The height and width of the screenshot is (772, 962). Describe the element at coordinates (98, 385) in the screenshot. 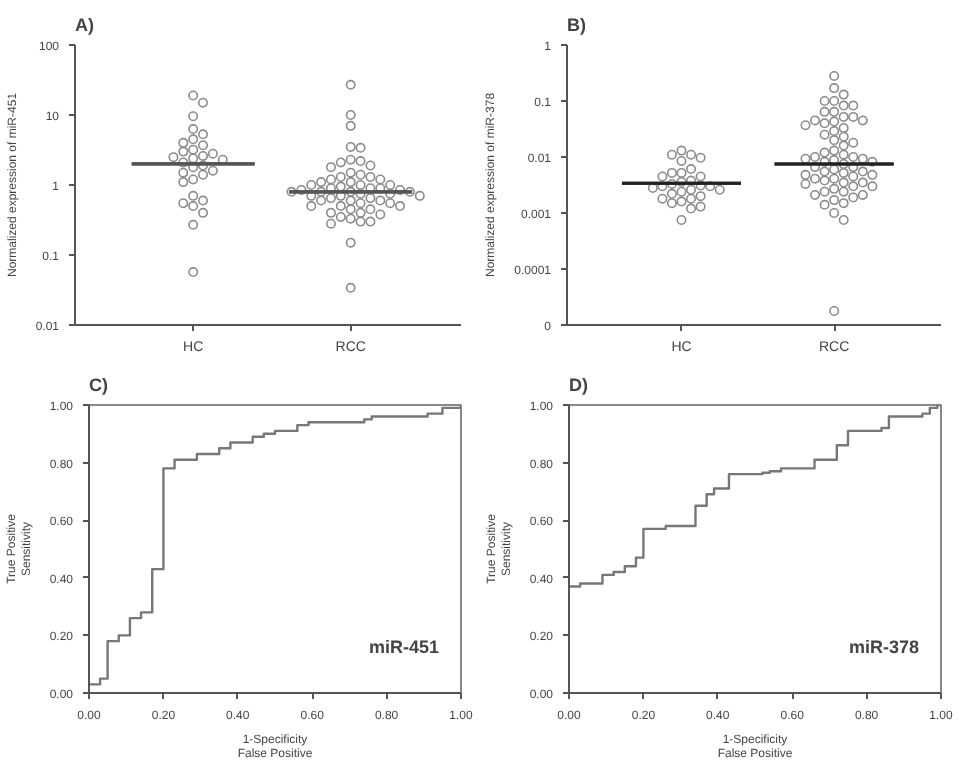

I see `chart-title: C)` at that location.